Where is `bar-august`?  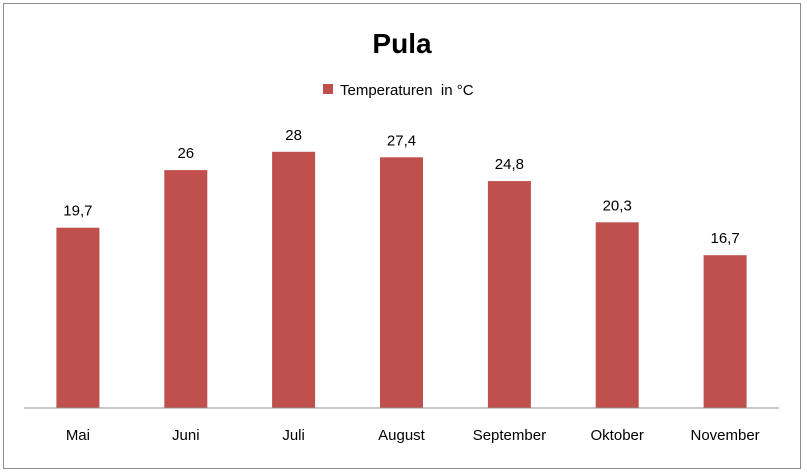
bar-august is located at coordinates (401, 282).